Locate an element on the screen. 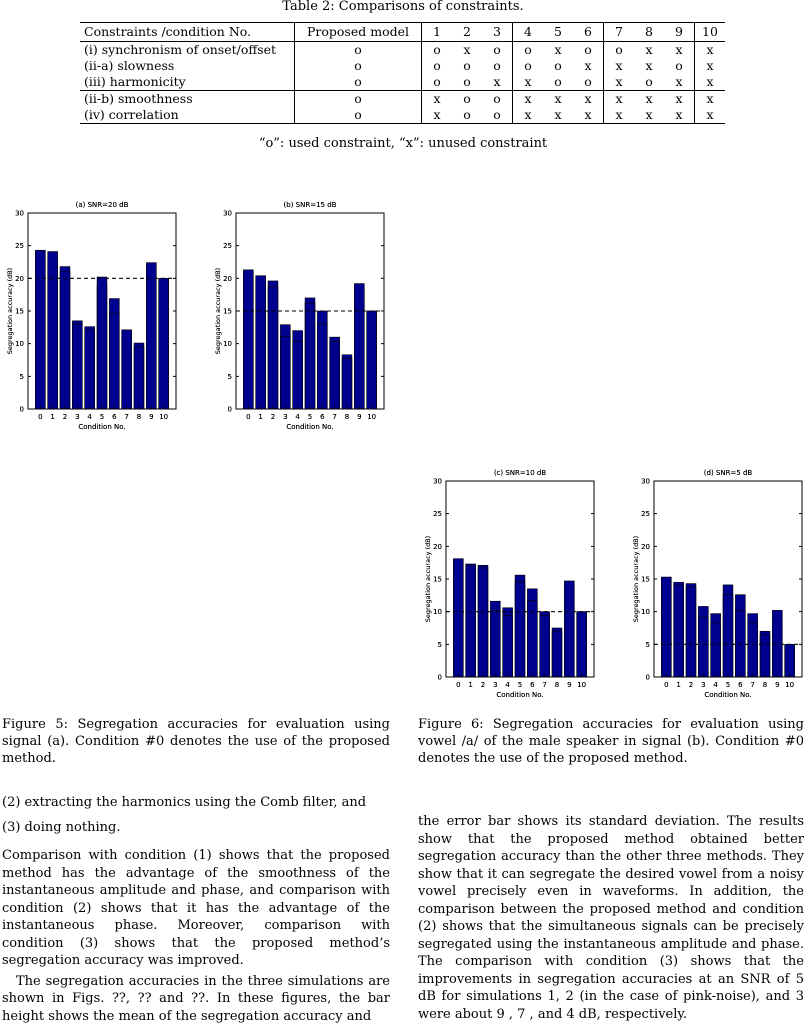 The width and height of the screenshot is (806, 1025). x-tick-label: 1 is located at coordinates (470, 685).